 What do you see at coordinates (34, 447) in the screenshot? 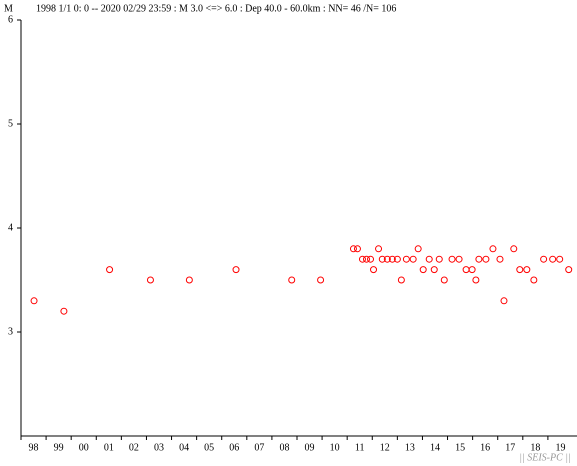
I see `x-tick-label: 98` at bounding box center [34, 447].